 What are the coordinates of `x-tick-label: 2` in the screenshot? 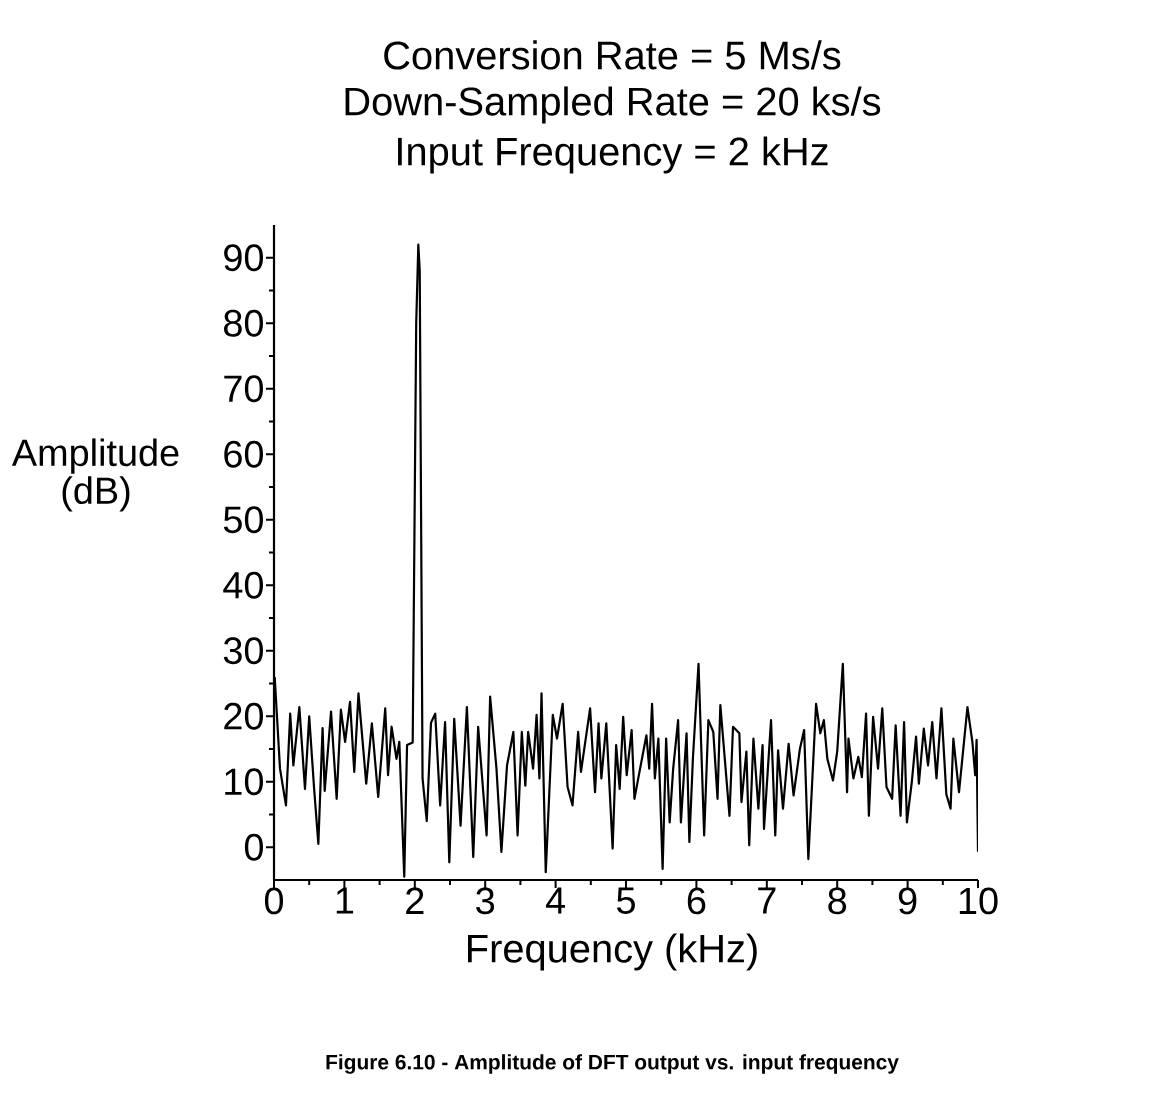 It's located at (415, 900).